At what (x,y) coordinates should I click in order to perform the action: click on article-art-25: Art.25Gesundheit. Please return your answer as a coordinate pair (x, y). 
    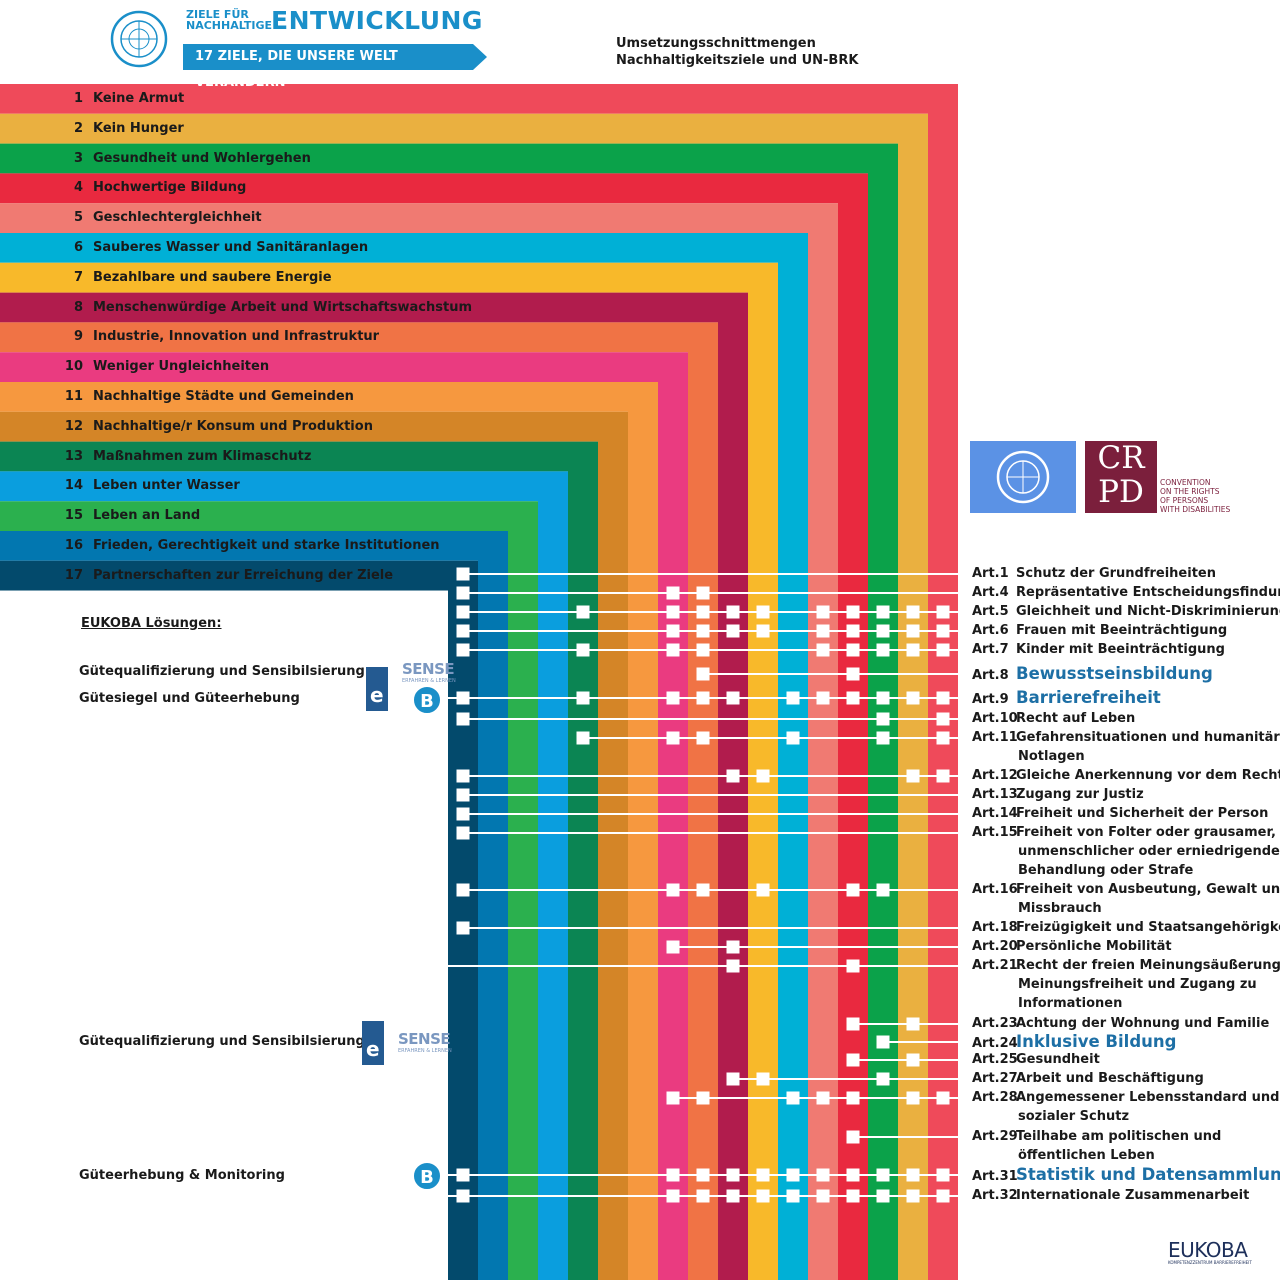
    Looking at the image, I should click on (1036, 1059).